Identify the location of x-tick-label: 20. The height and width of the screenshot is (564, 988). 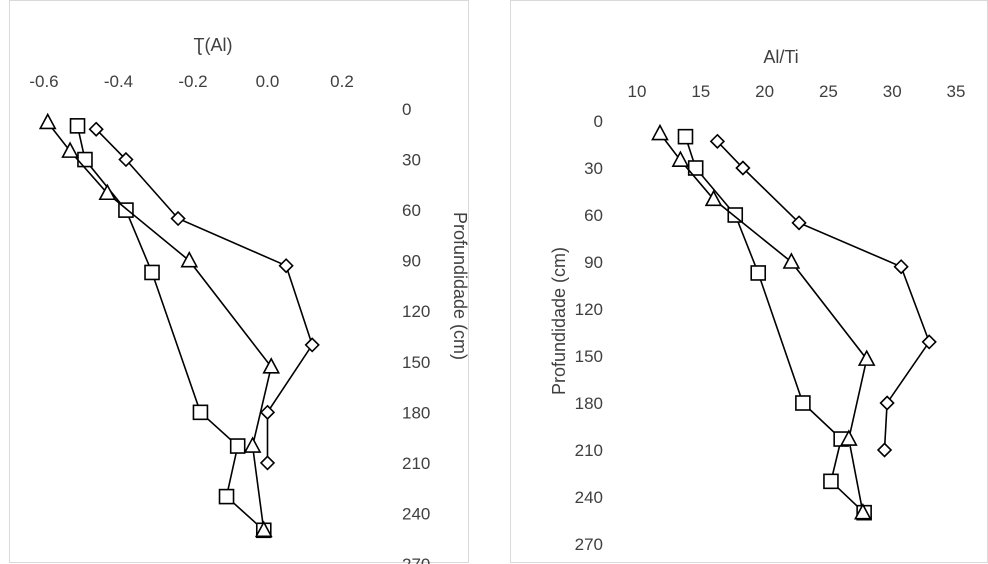
(764, 91).